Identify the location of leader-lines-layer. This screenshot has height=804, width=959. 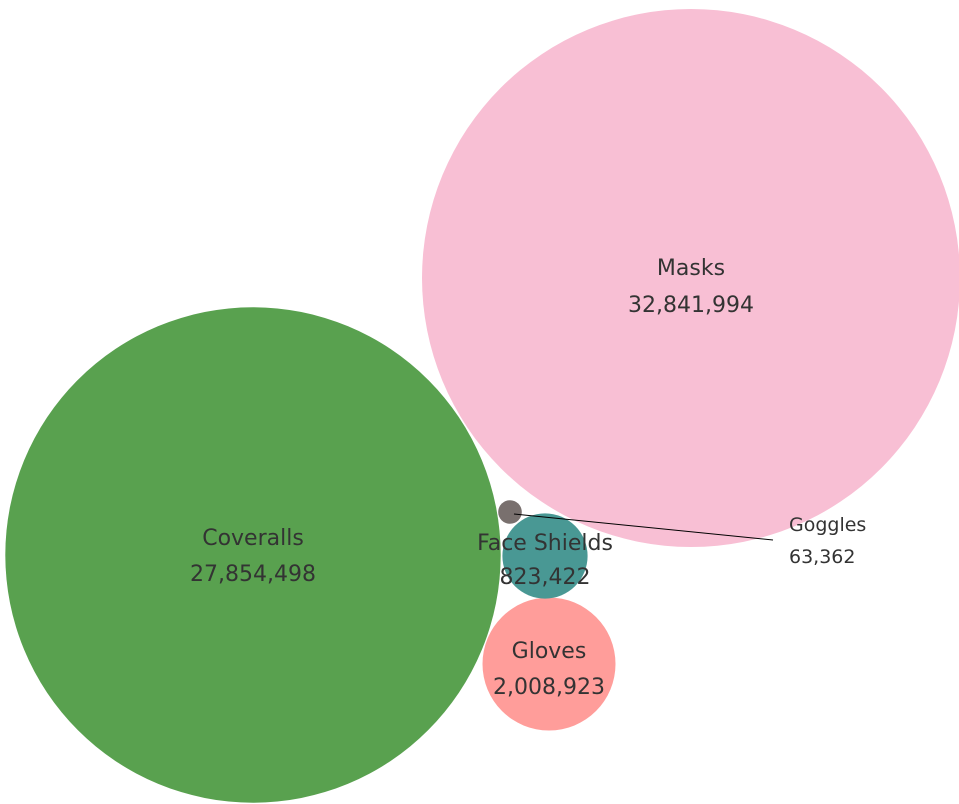
(643, 527).